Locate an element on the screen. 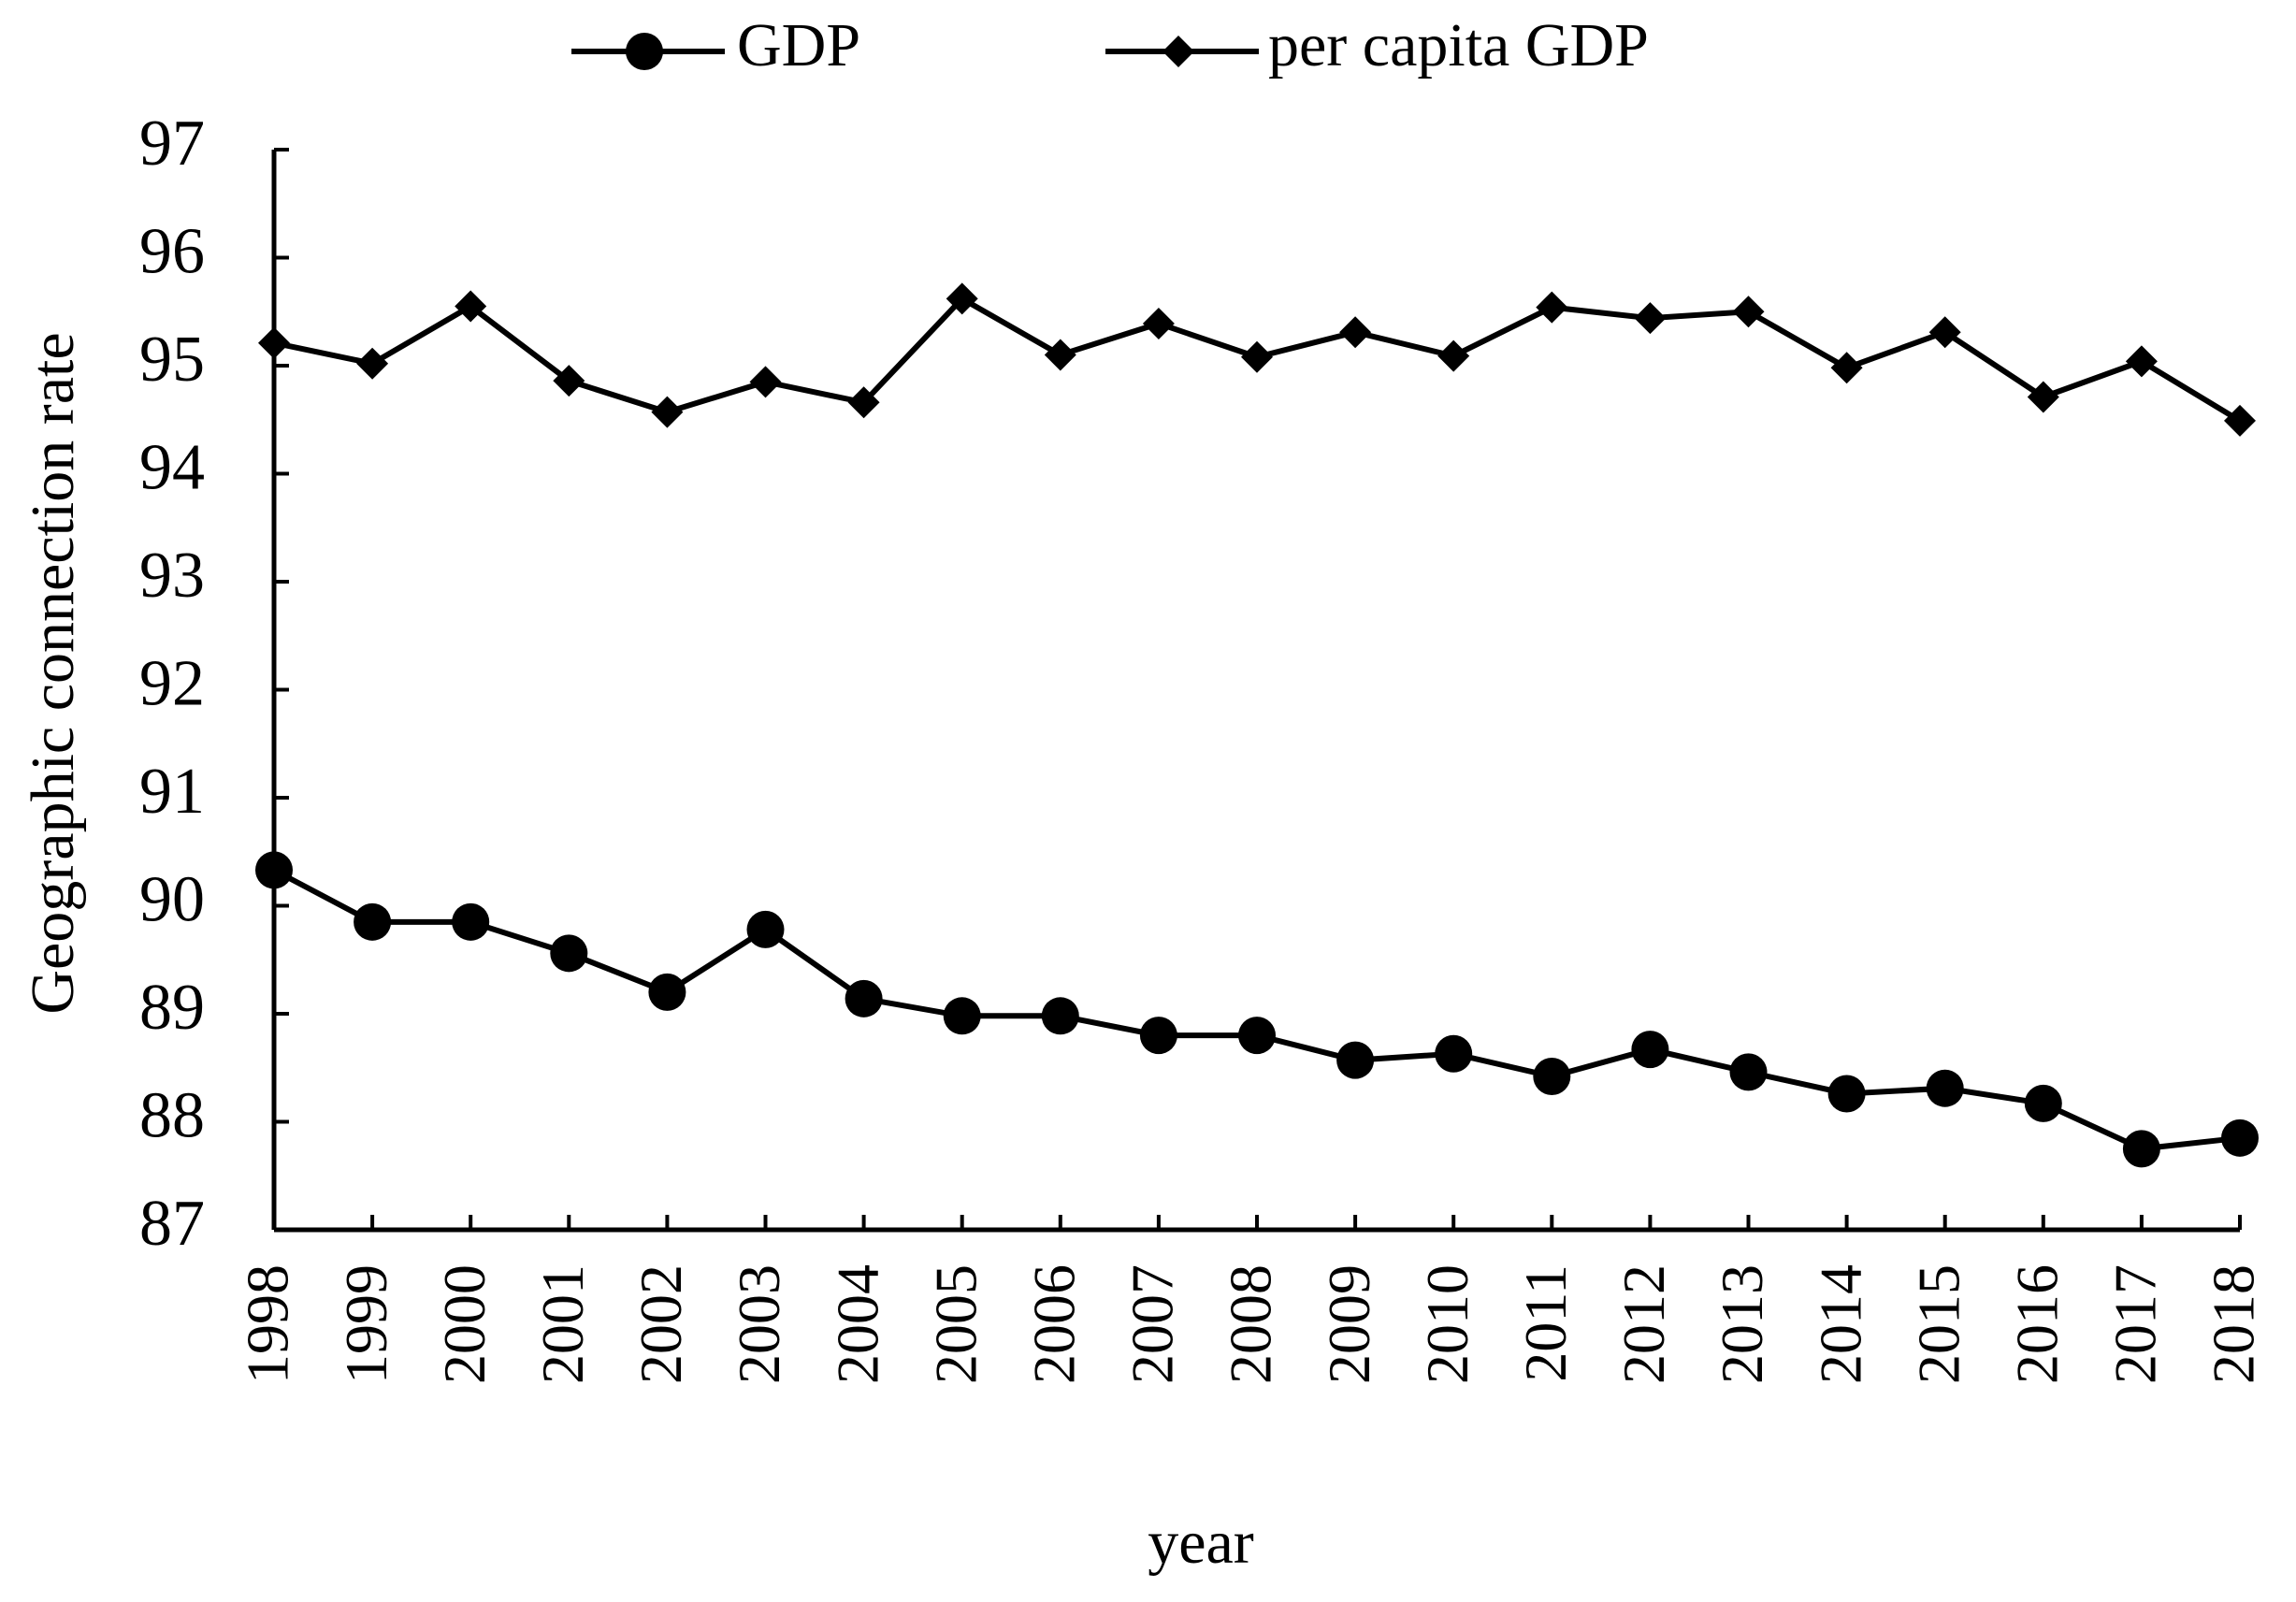 The image size is (2296, 1602). y-axis-title: Geographic connection rate is located at coordinates (53, 673).